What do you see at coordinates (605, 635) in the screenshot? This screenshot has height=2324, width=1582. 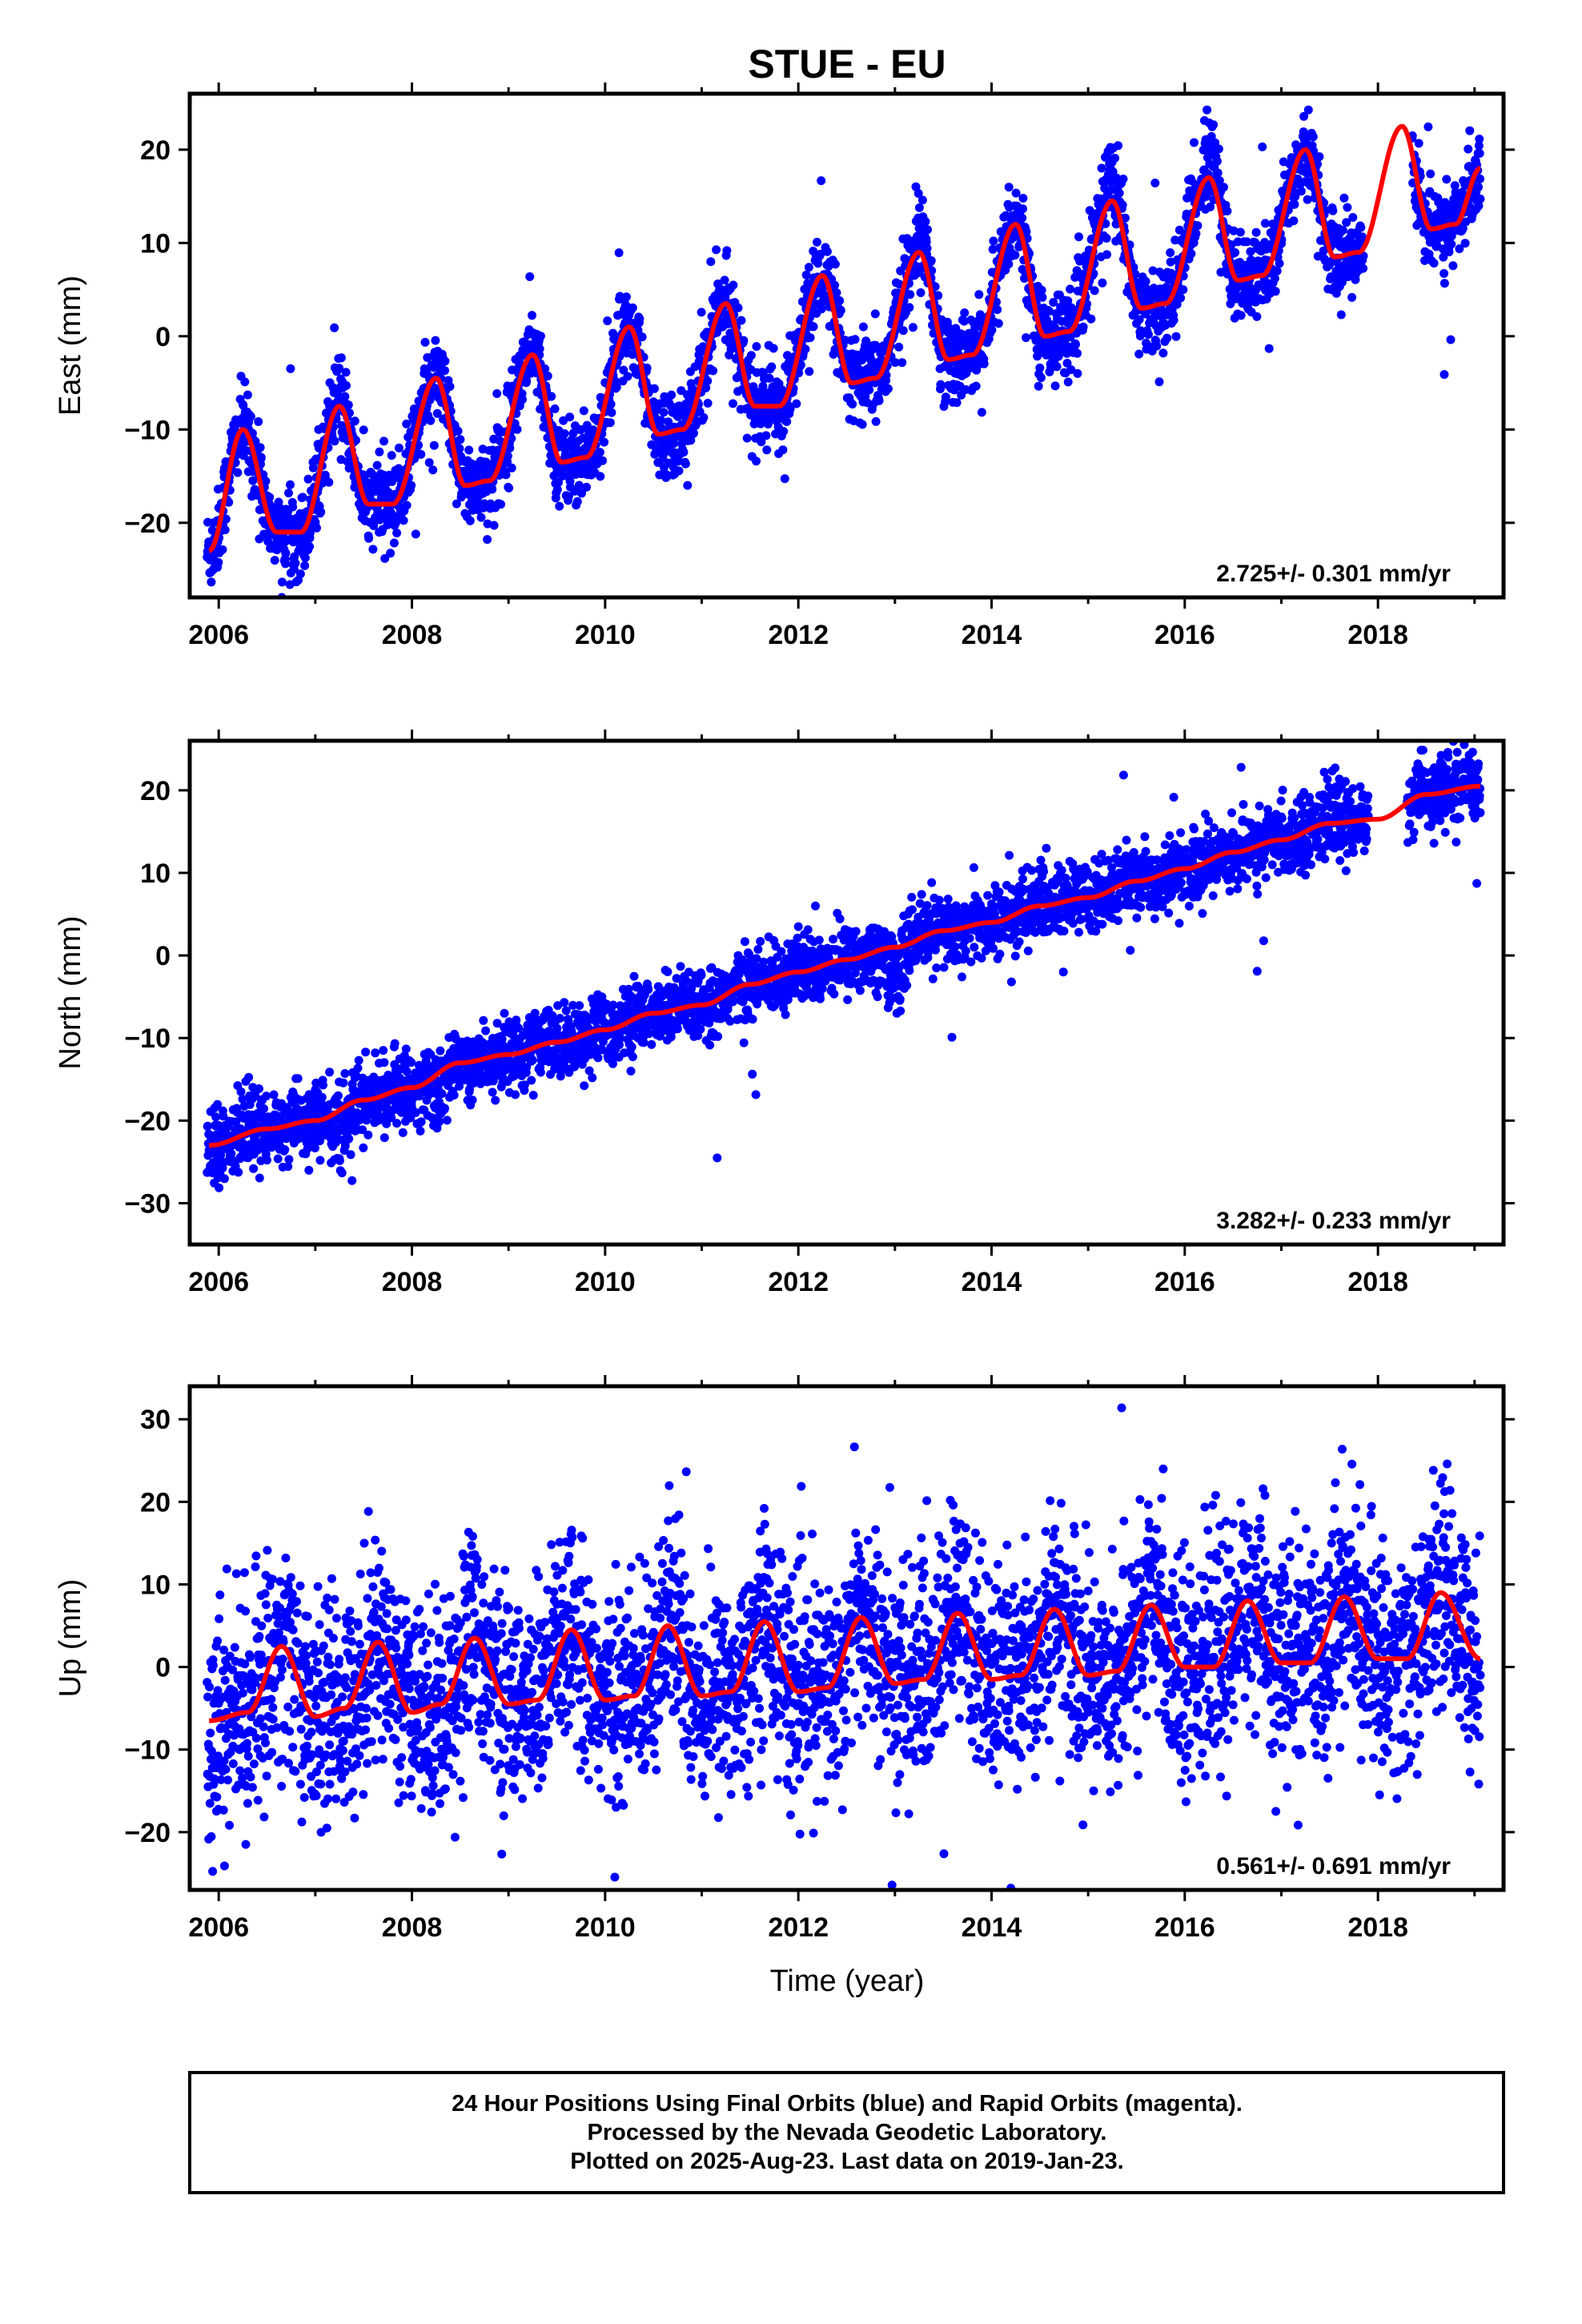 I see `x-tick-label: 2010` at bounding box center [605, 635].